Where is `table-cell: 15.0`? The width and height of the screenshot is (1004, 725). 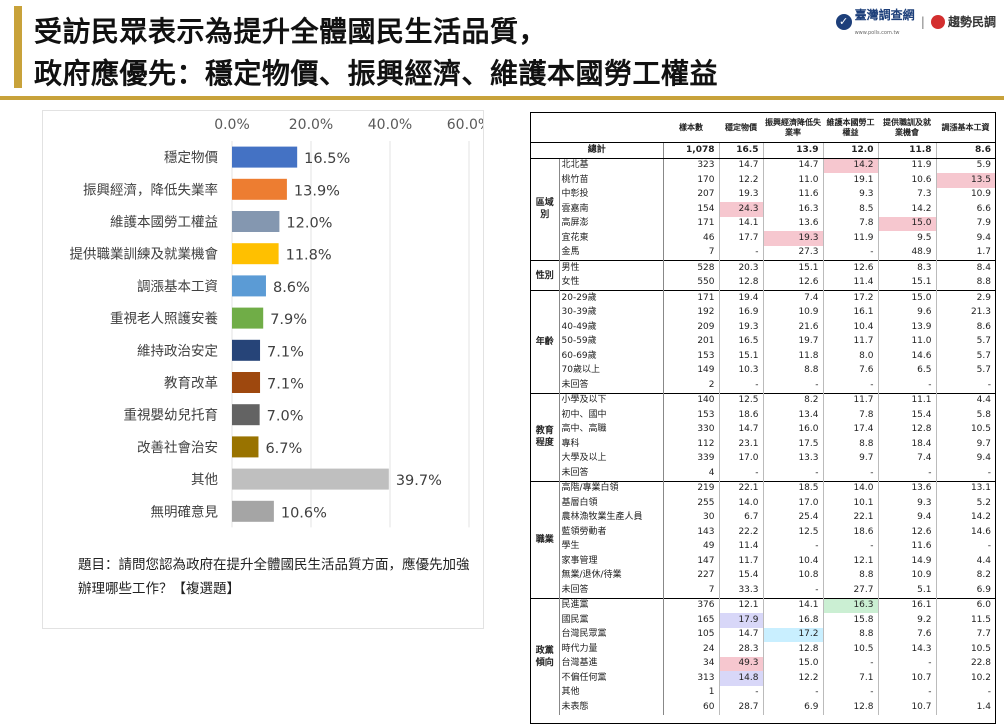
table-cell: 15.0 is located at coordinates (906, 298).